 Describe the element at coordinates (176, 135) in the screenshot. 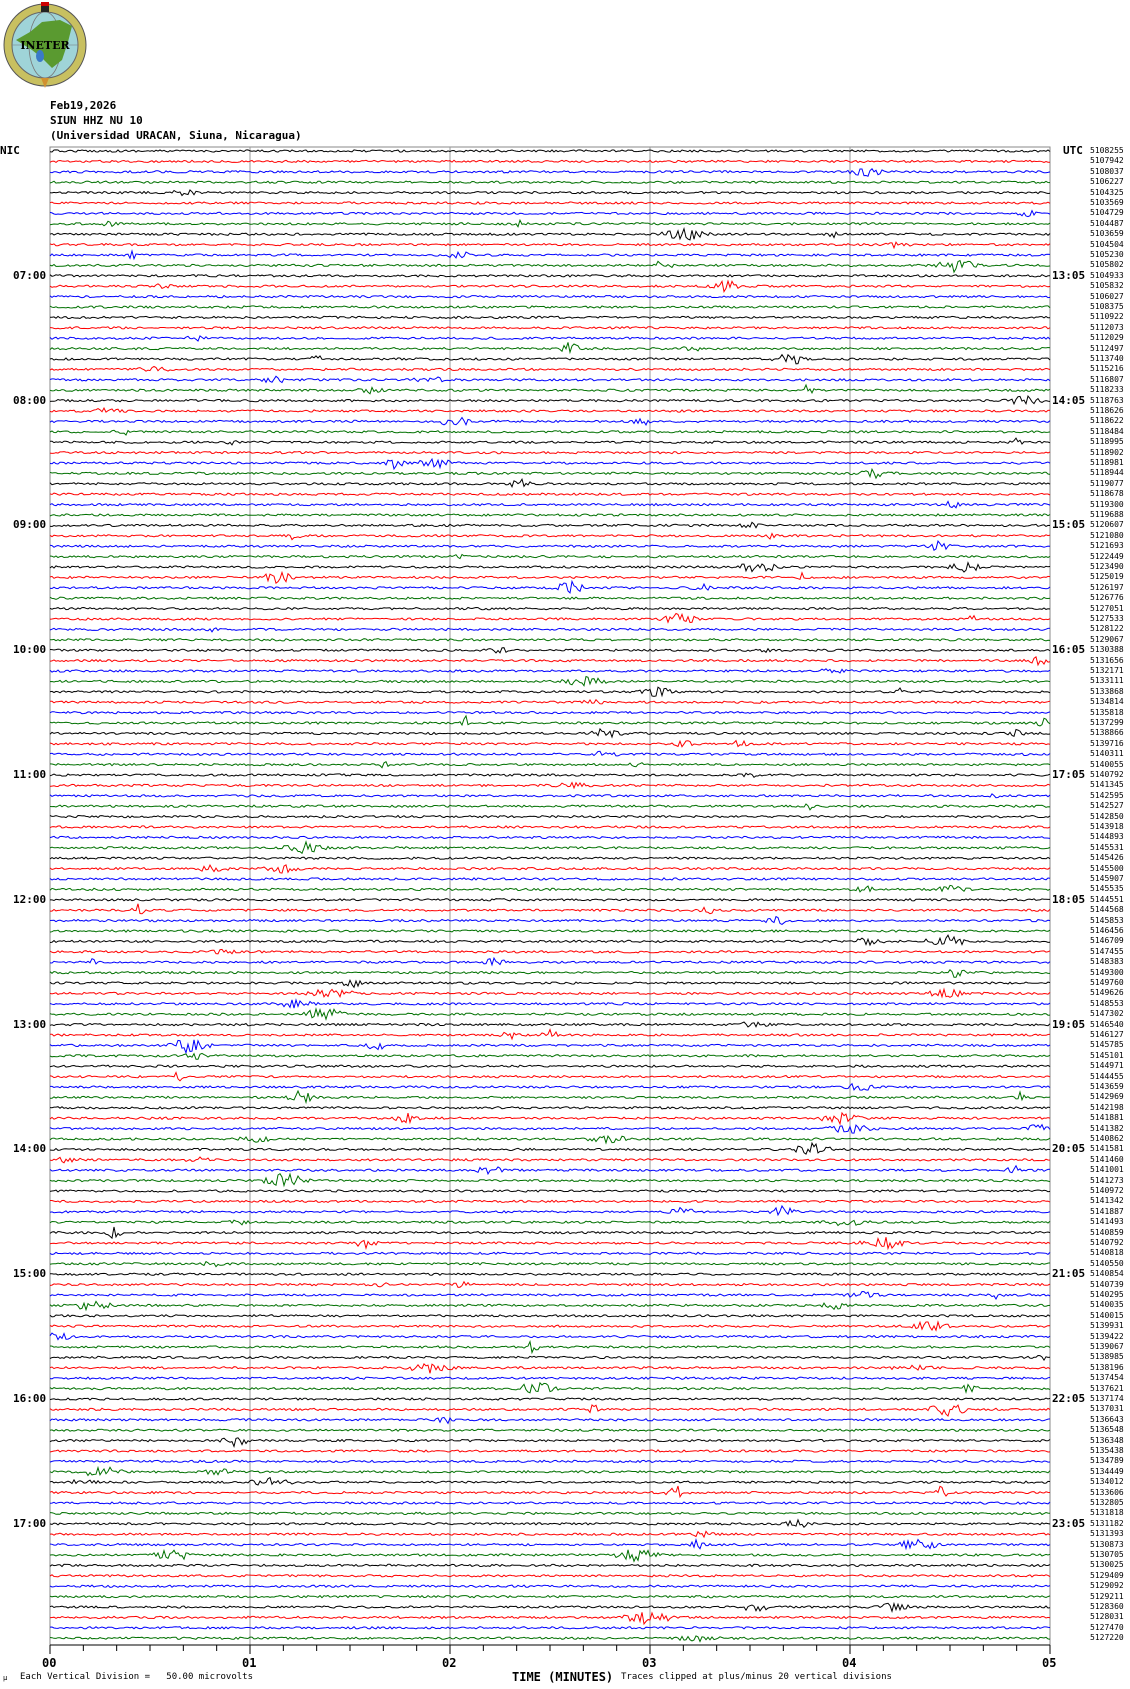

I see `location-label: (Universidad URACAN, Siuna, Nicaragua)` at that location.